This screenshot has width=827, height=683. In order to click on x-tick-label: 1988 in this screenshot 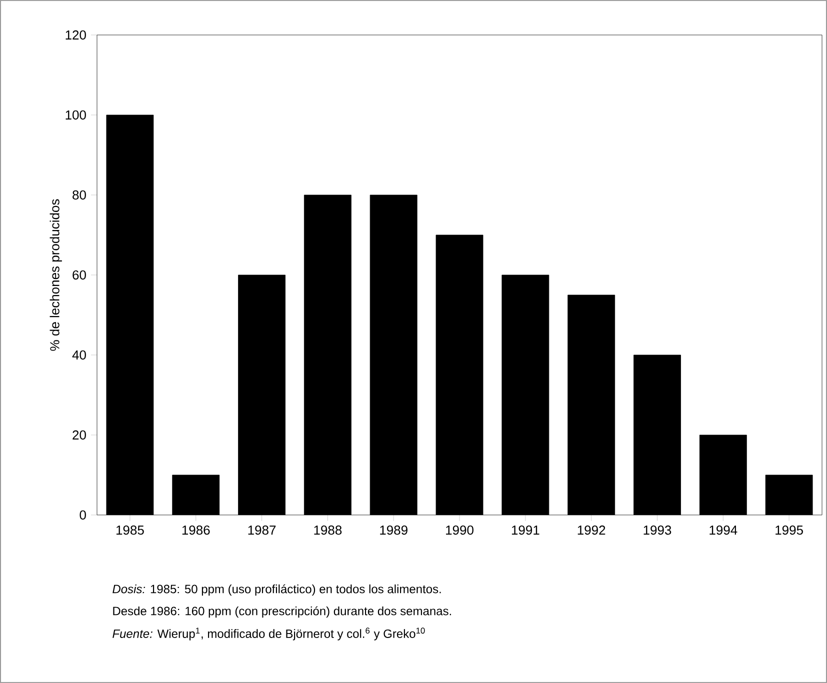, I will do `click(328, 530)`.